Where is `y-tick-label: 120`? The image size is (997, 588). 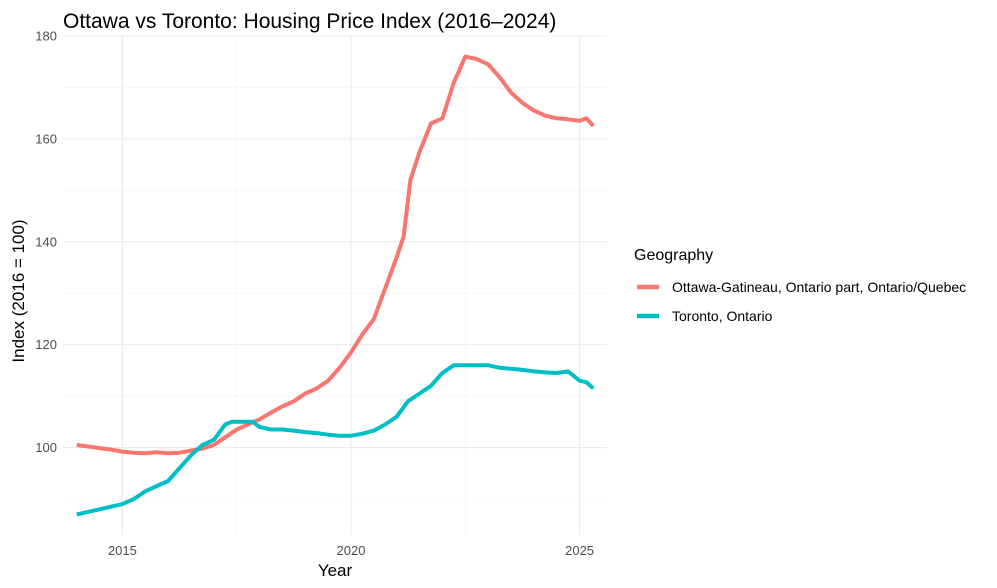
y-tick-label: 120 is located at coordinates (46, 344).